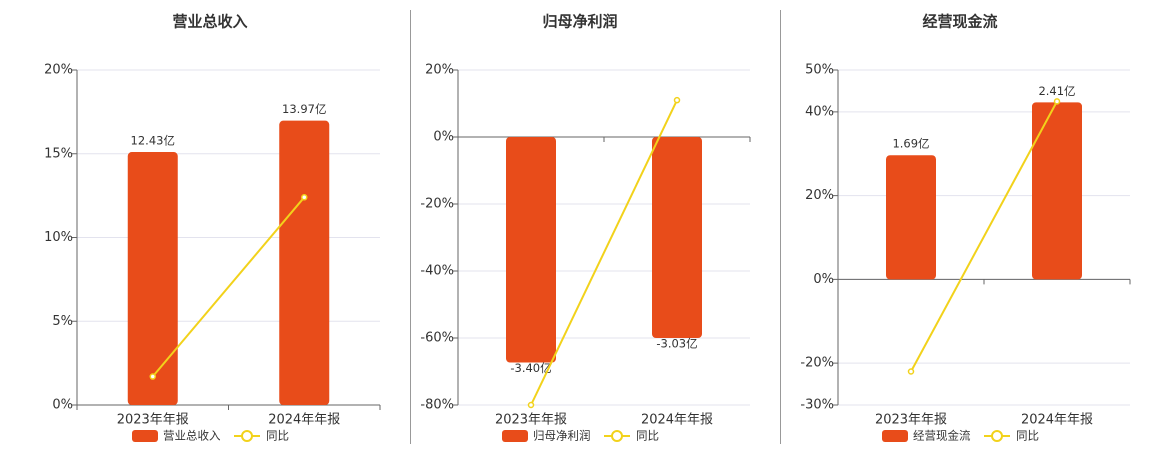 The height and width of the screenshot is (450, 1160). I want to click on value-label: 1.69亿, so click(910, 144).